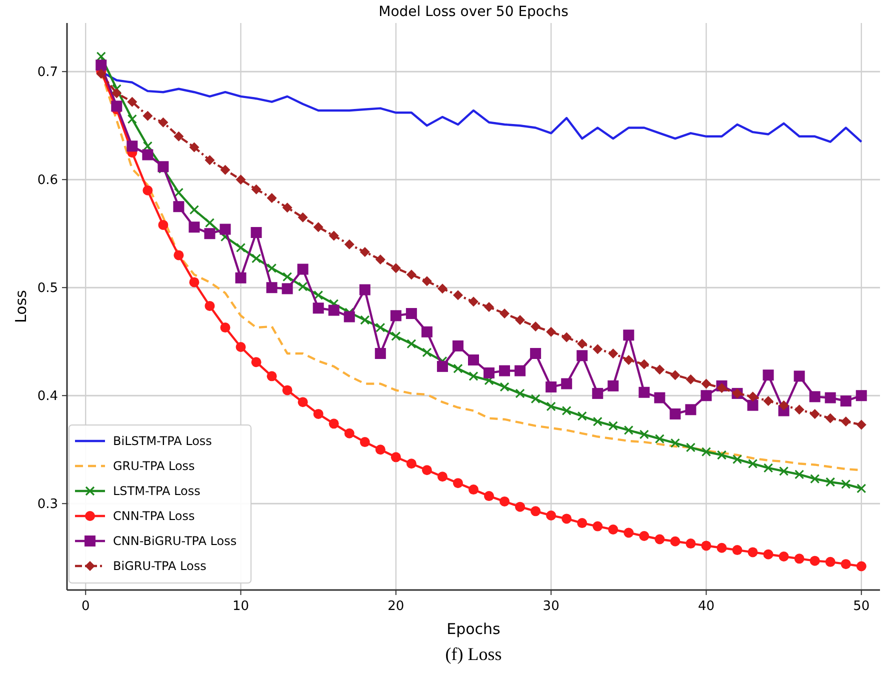 This screenshot has height=676, width=888. What do you see at coordinates (473, 12) in the screenshot?
I see `chart-title: Model Loss over 50 Epochs` at bounding box center [473, 12].